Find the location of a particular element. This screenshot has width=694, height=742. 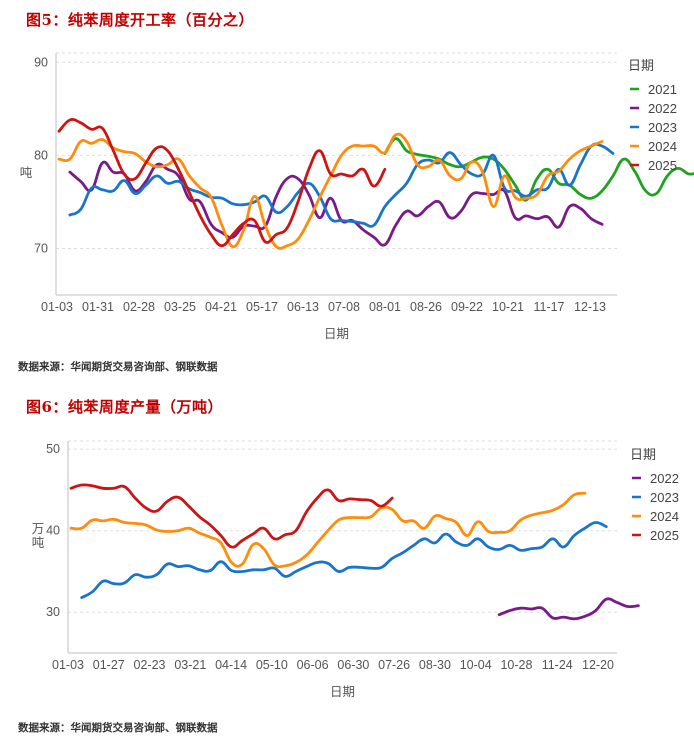

chart1-x-tick-label: 01-03 is located at coordinates (57, 307).